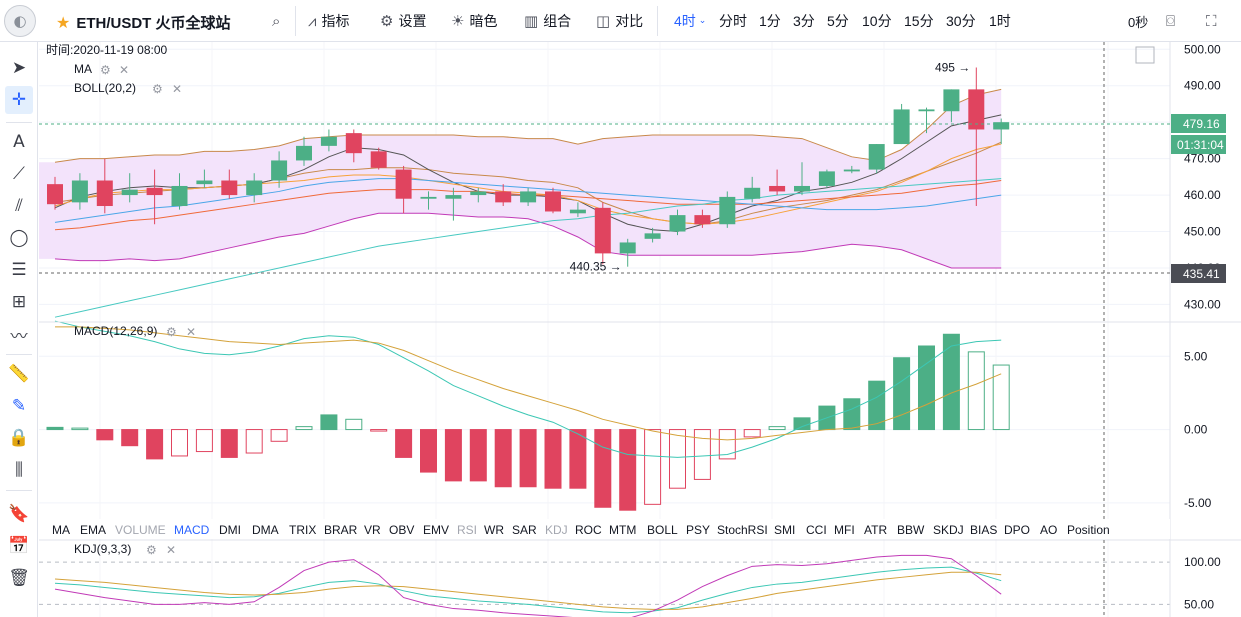 Image resolution: width=1241 pixels, height=617 pixels. Describe the element at coordinates (844, 530) in the screenshot. I see `indicator-tab-mfi: MFI` at that location.